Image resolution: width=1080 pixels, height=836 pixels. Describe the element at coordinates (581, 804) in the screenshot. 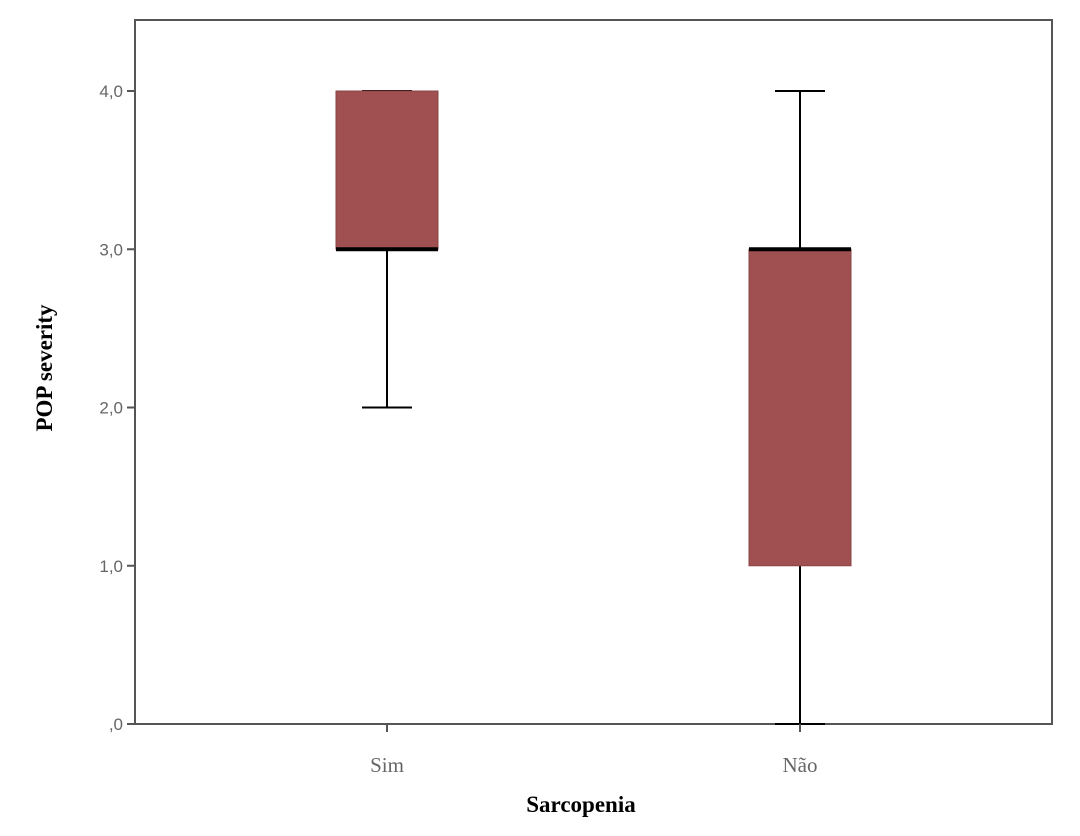

I see `x-axis-title: Sarcopenia` at that location.